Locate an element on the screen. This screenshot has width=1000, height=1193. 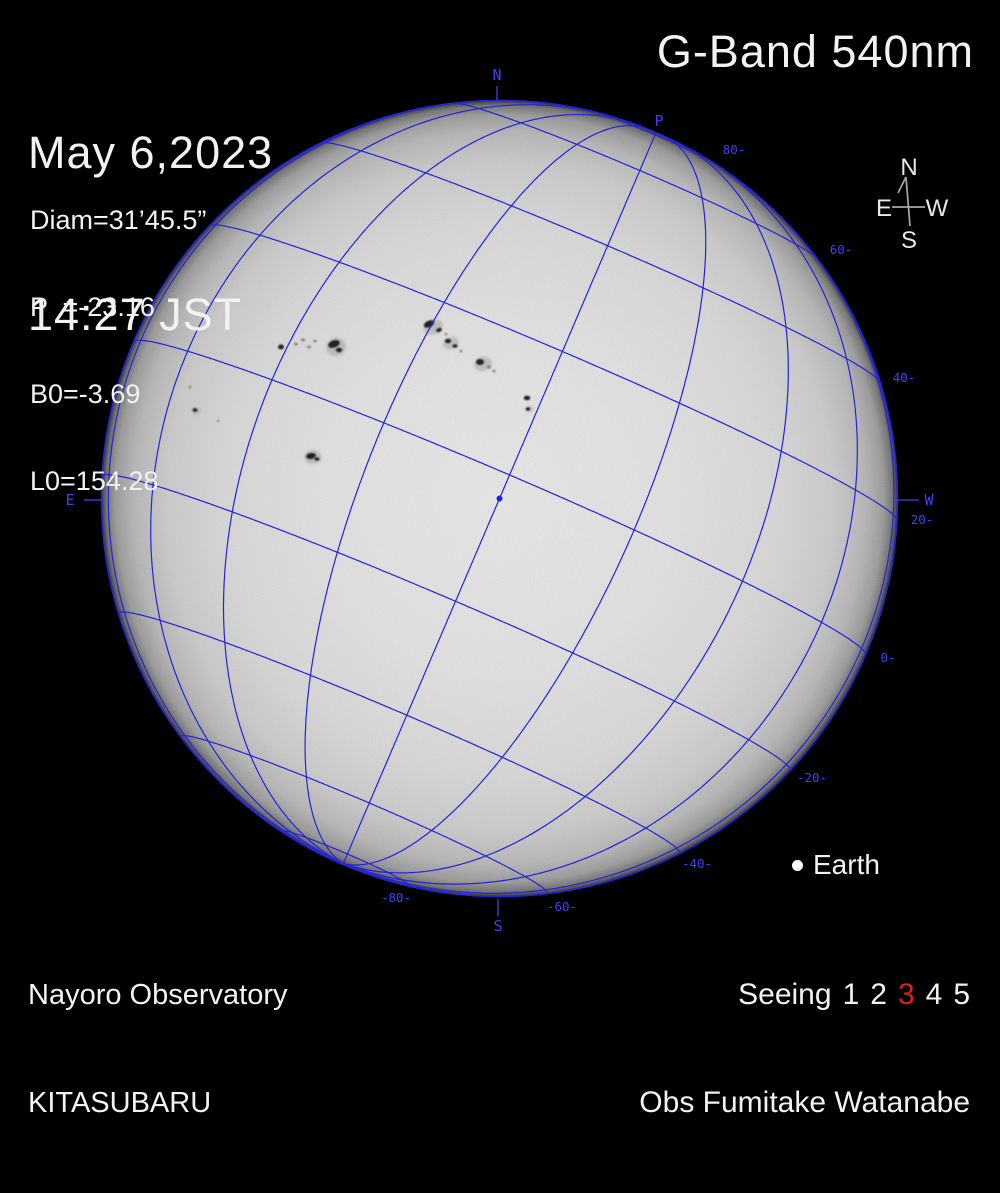
band-title: G-Band 540nm is located at coordinates (815, 51).